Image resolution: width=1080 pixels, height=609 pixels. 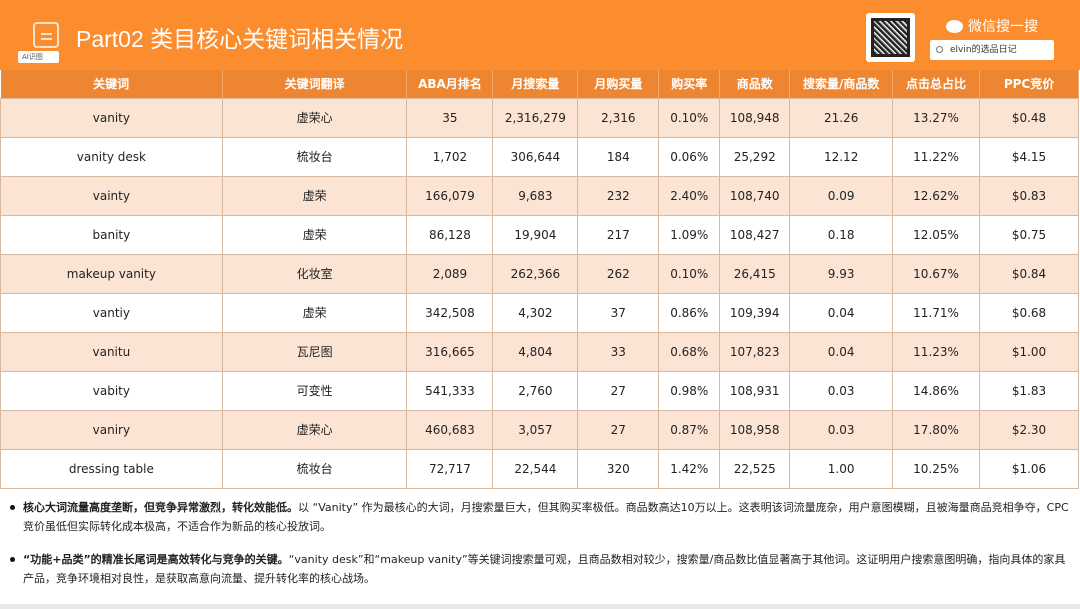 What do you see at coordinates (983, 50) in the screenshot?
I see `search-text: elvin的选品日记` at bounding box center [983, 50].